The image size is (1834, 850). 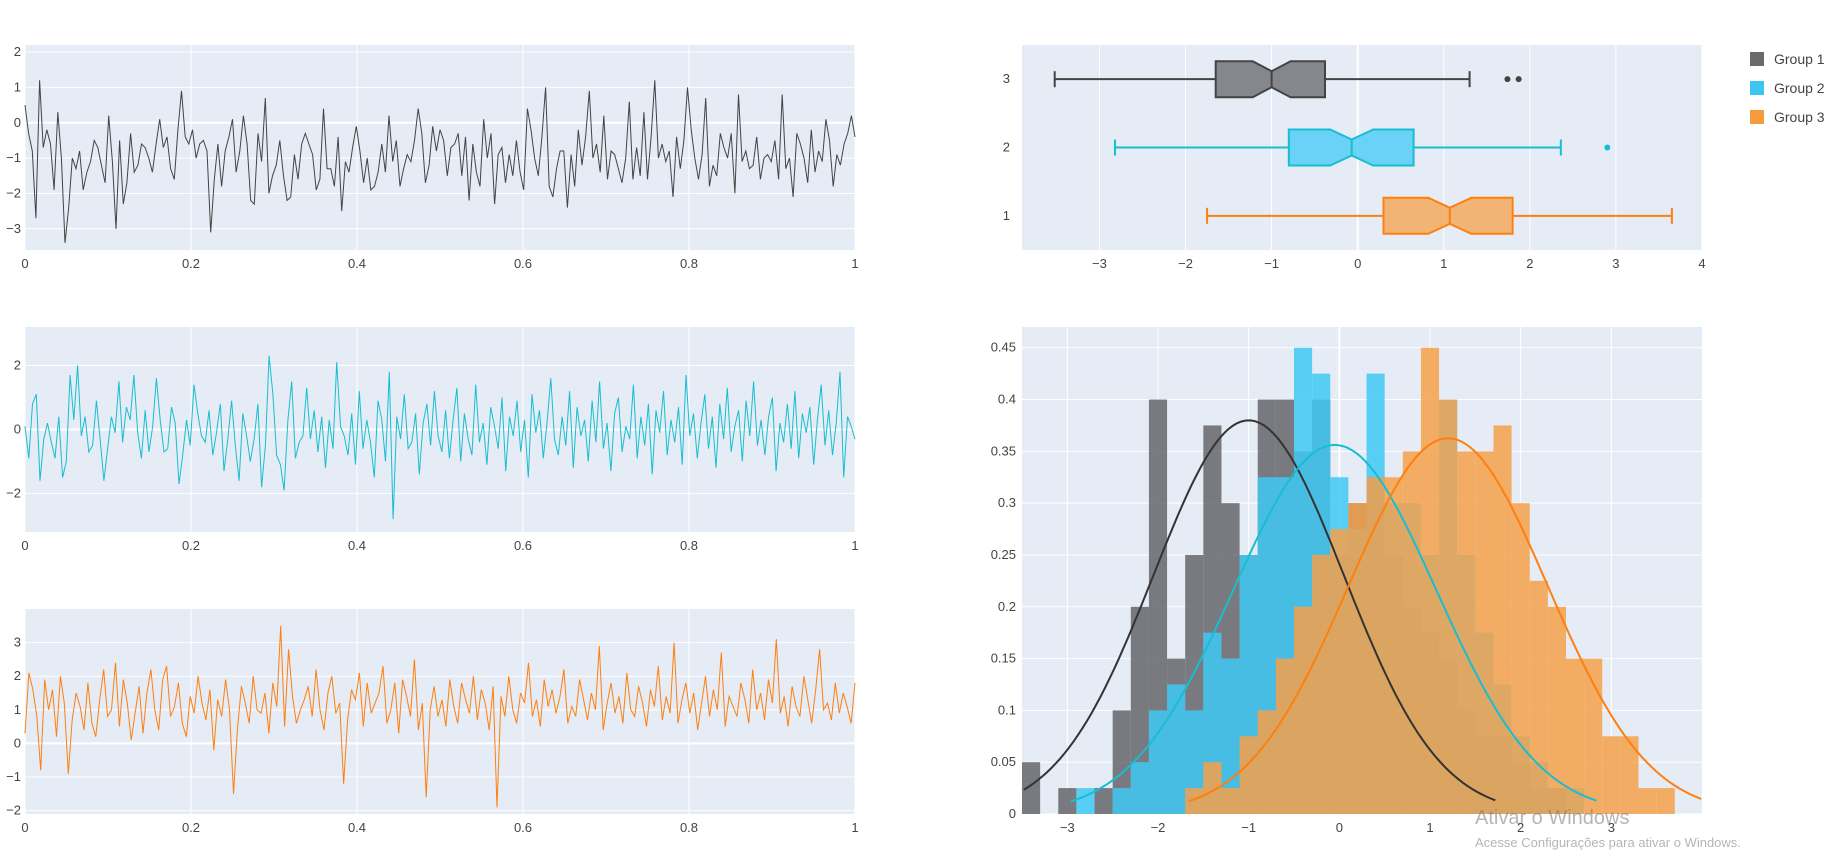 I want to click on y-tick-label: −2, so click(x=13, y=493).